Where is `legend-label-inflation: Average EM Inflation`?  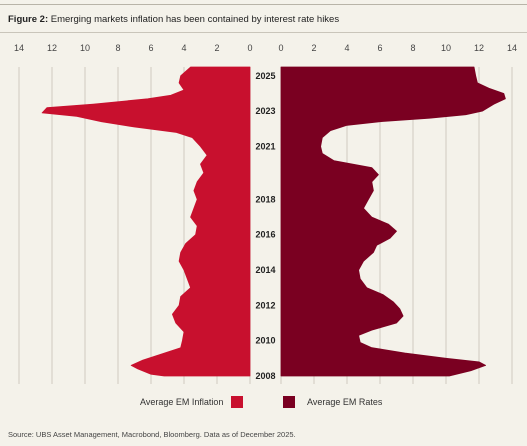
legend-label-inflation: Average EM Inflation is located at coordinates (182, 402).